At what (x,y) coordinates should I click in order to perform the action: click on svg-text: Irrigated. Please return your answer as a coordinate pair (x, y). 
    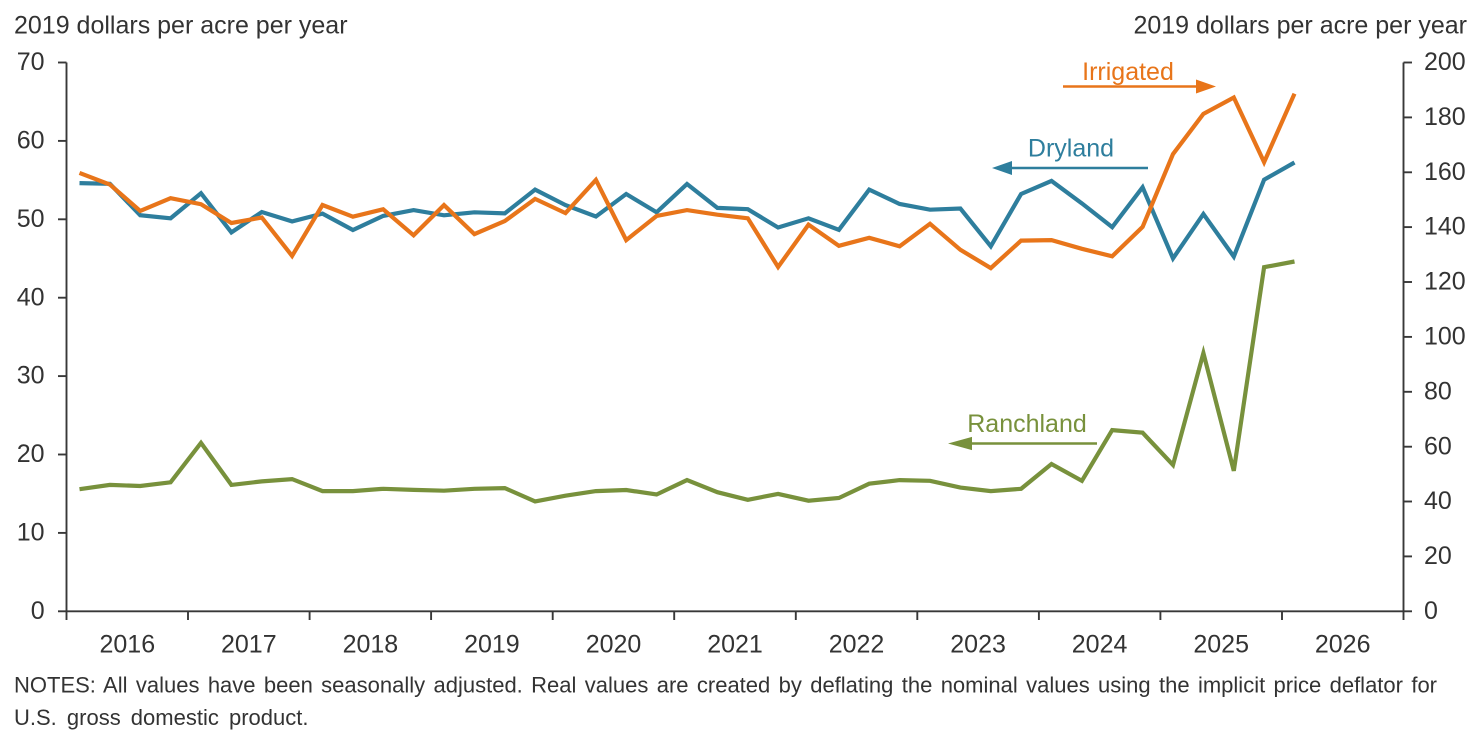
    Looking at the image, I should click on (1128, 72).